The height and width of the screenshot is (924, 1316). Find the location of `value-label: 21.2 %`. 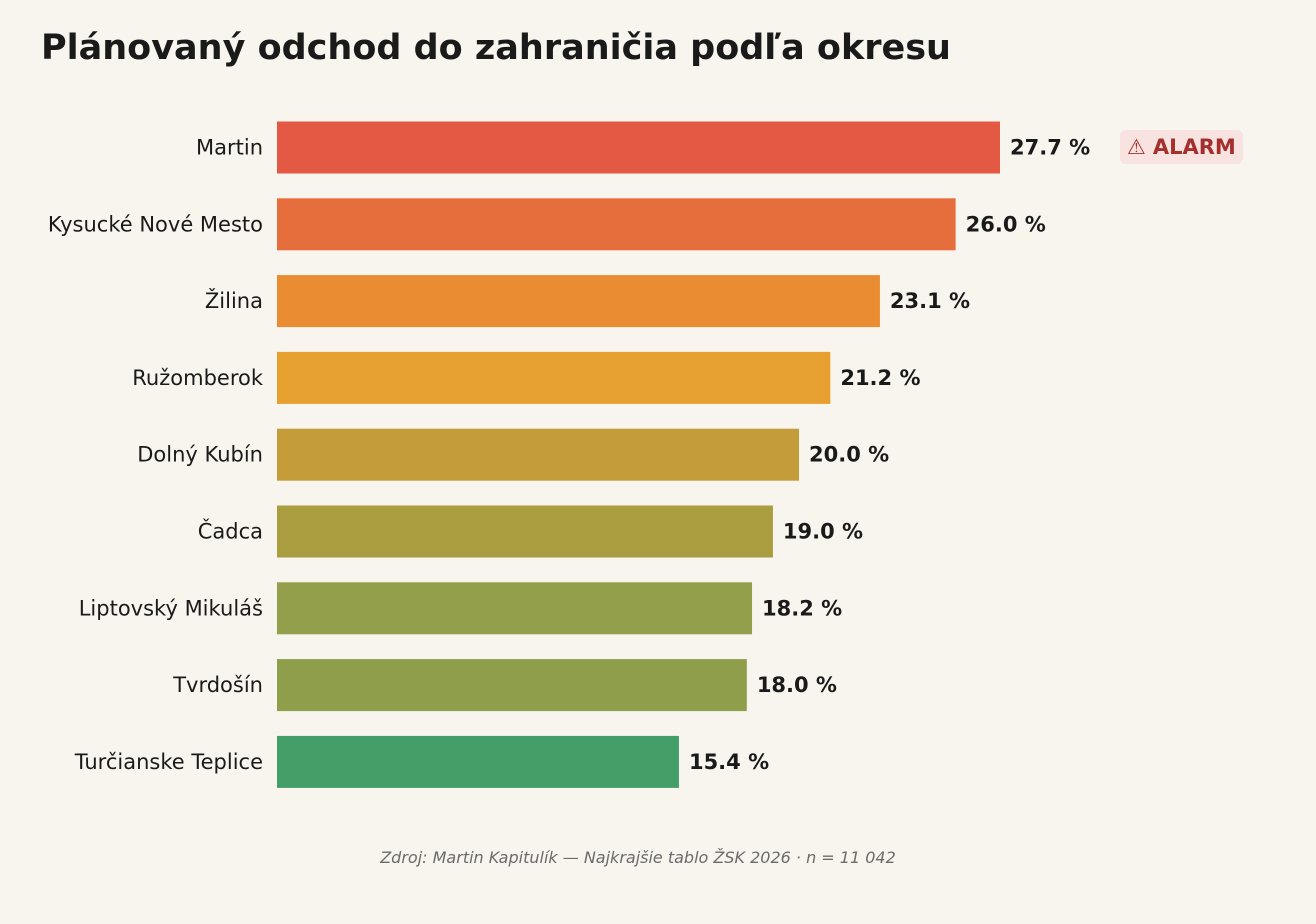

value-label: 21.2 % is located at coordinates (880, 378).